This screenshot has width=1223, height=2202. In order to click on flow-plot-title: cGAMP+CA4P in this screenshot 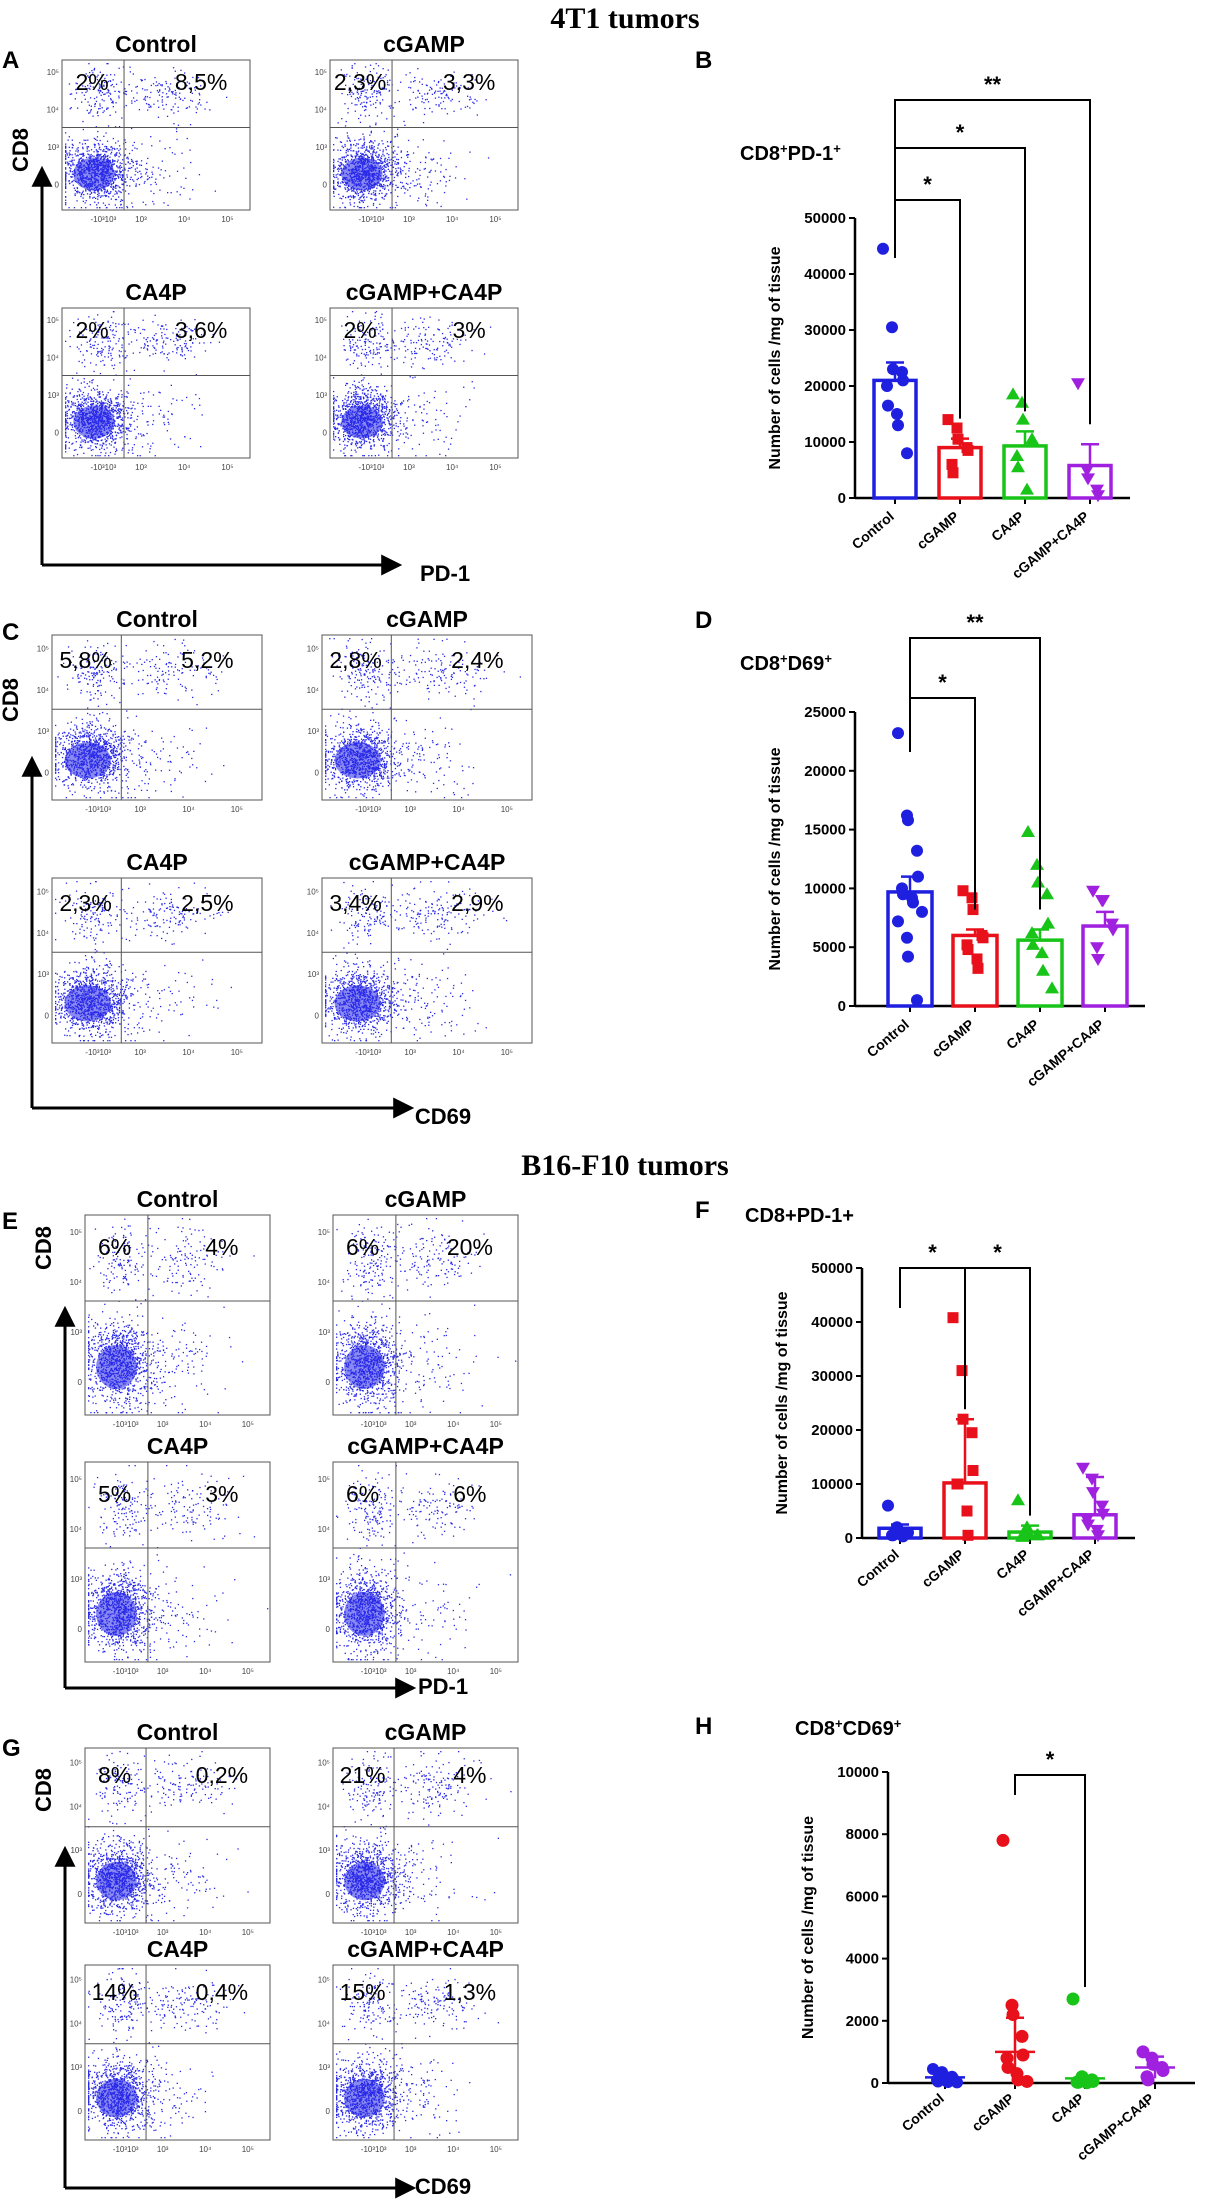, I will do `click(424, 292)`.